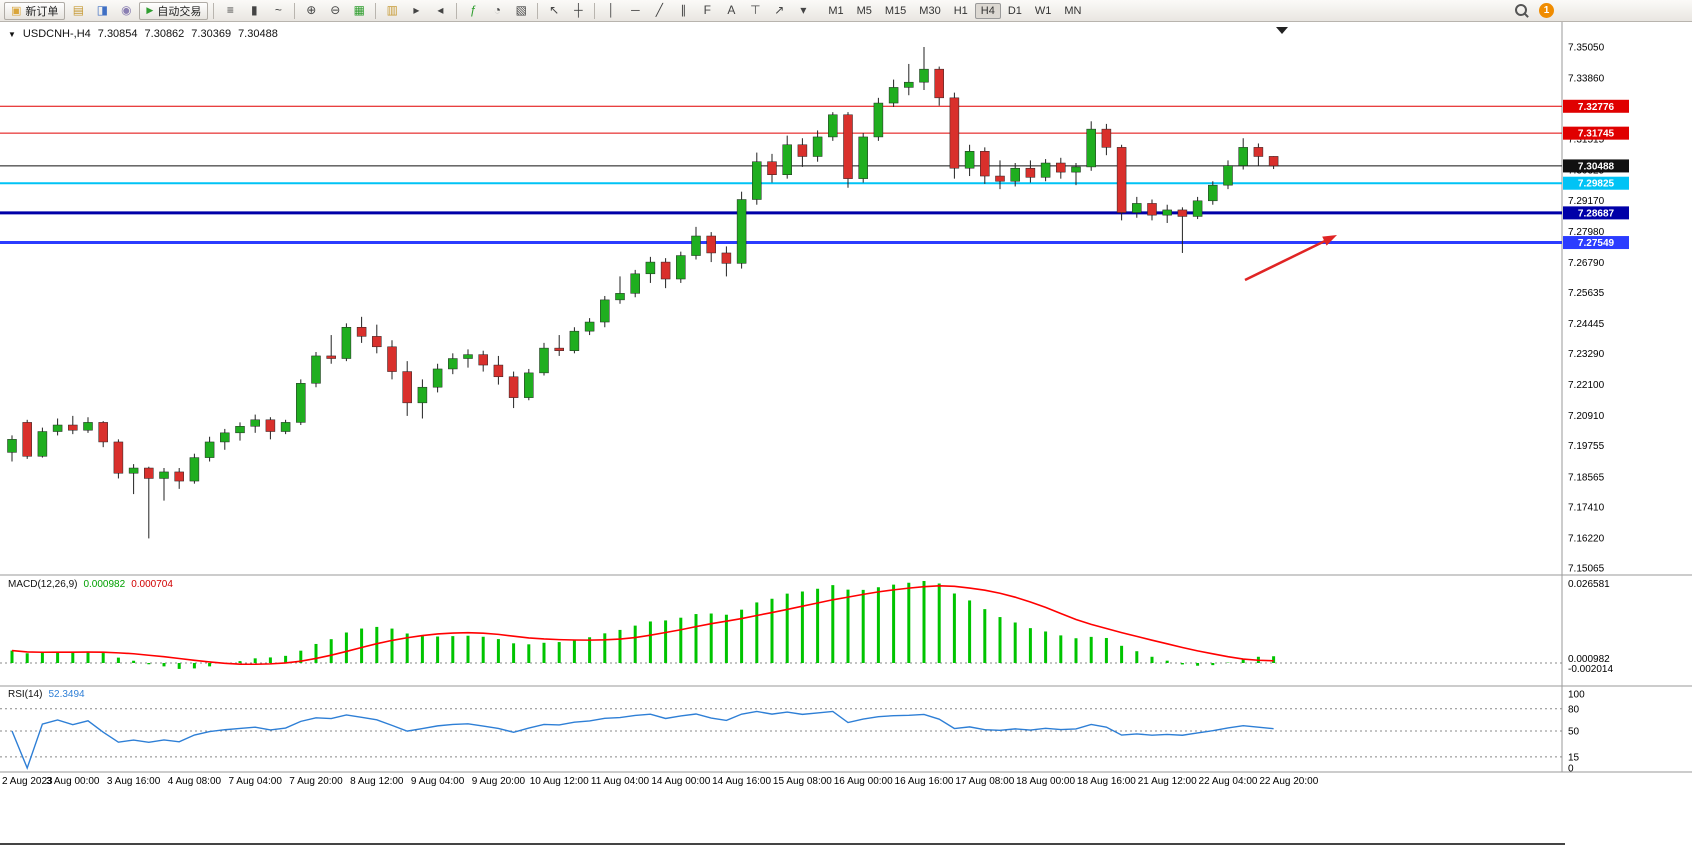 The image size is (1692, 853). Describe the element at coordinates (117, 34) in the screenshot. I see `ohlc-open: 7.30854` at that location.